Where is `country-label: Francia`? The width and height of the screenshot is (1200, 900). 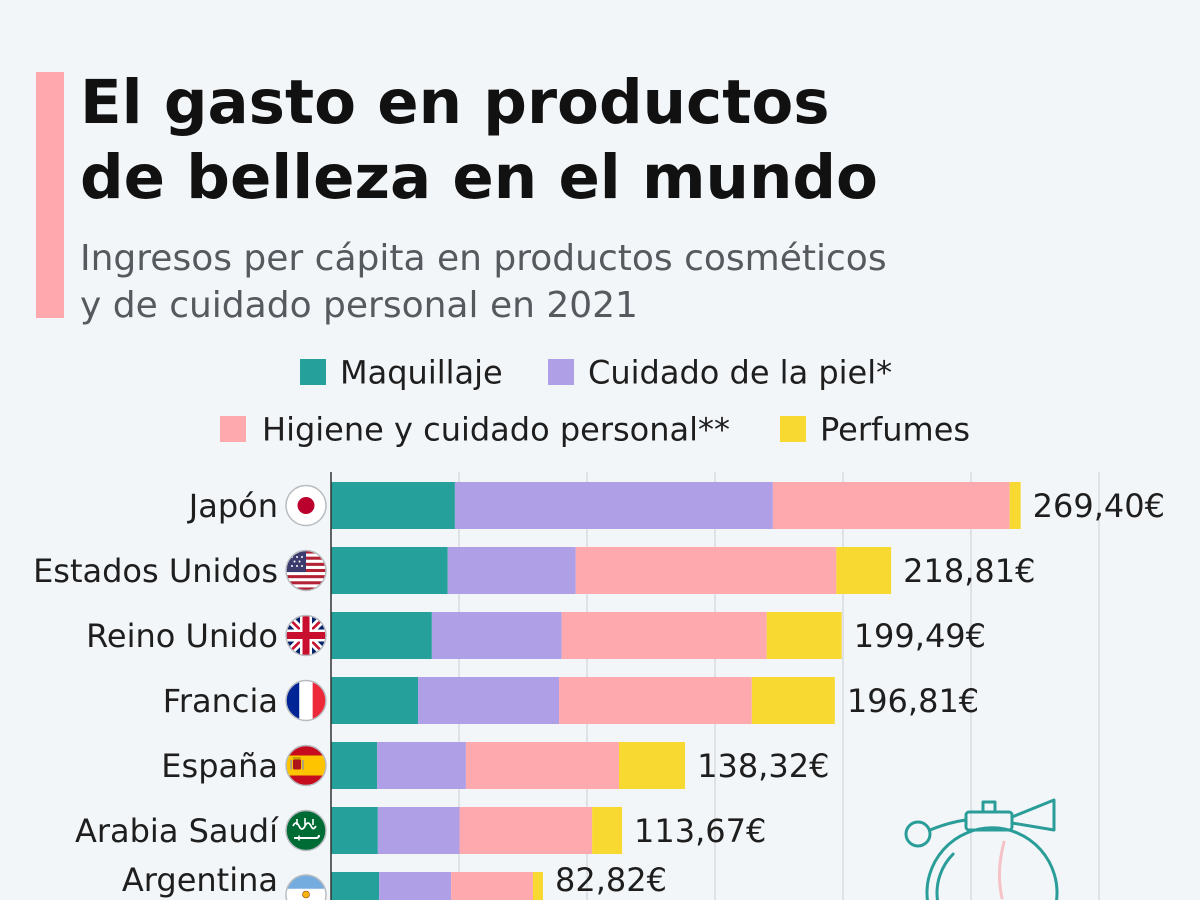
country-label: Francia is located at coordinates (220, 701).